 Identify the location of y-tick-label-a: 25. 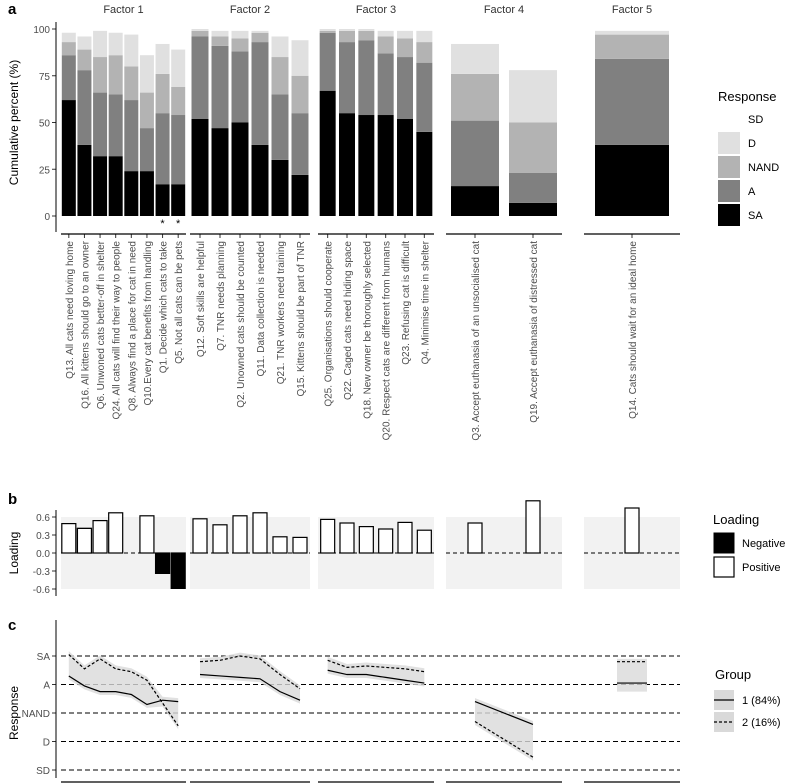
(45, 170).